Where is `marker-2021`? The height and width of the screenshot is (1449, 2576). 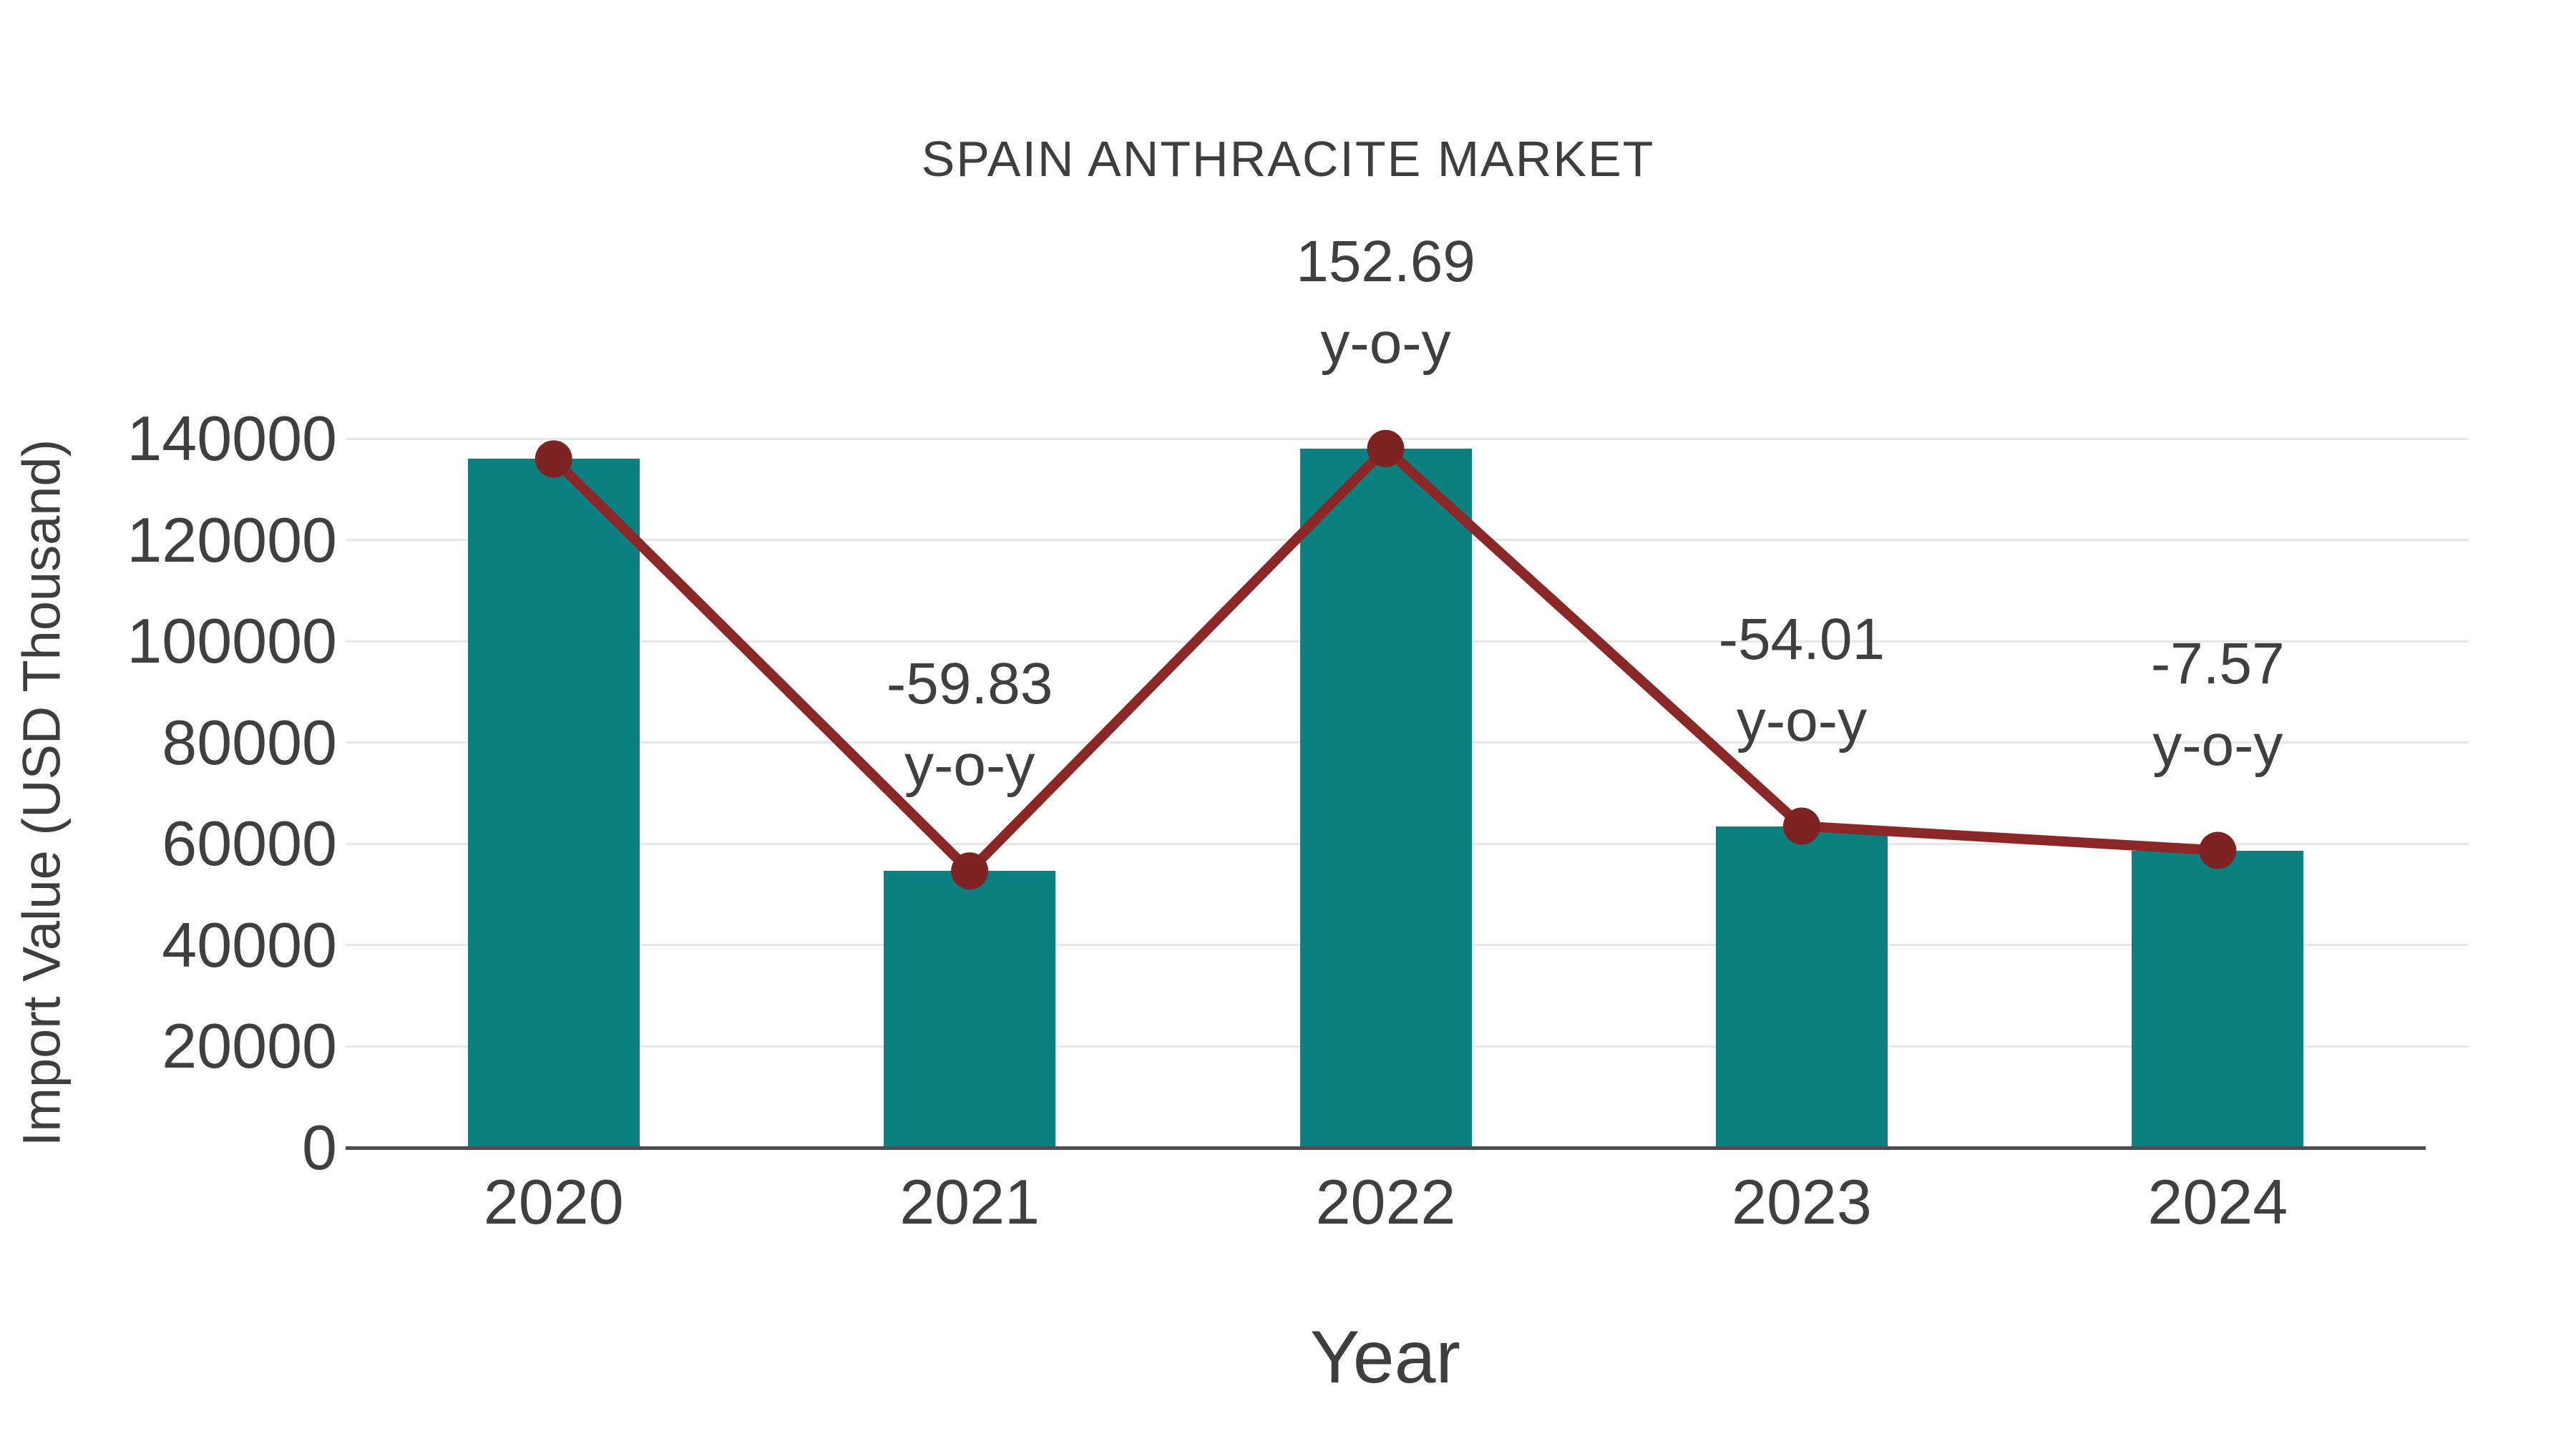
marker-2021 is located at coordinates (970, 871).